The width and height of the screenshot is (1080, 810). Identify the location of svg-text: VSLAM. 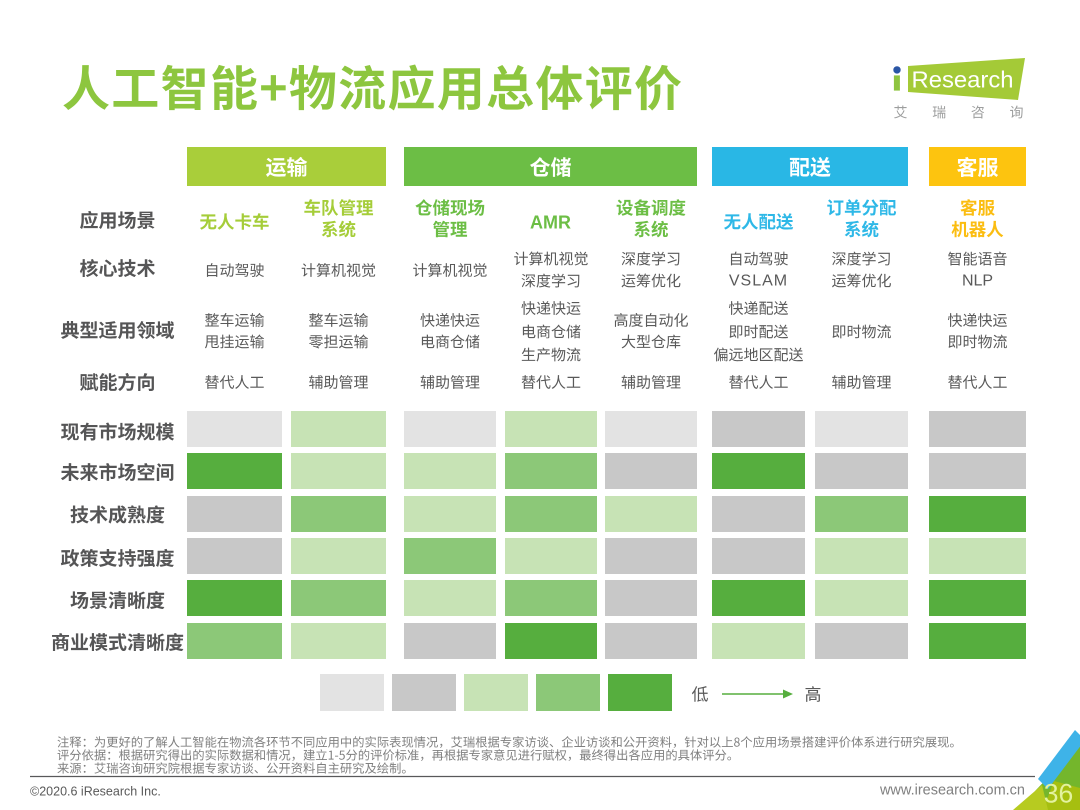
(758, 281).